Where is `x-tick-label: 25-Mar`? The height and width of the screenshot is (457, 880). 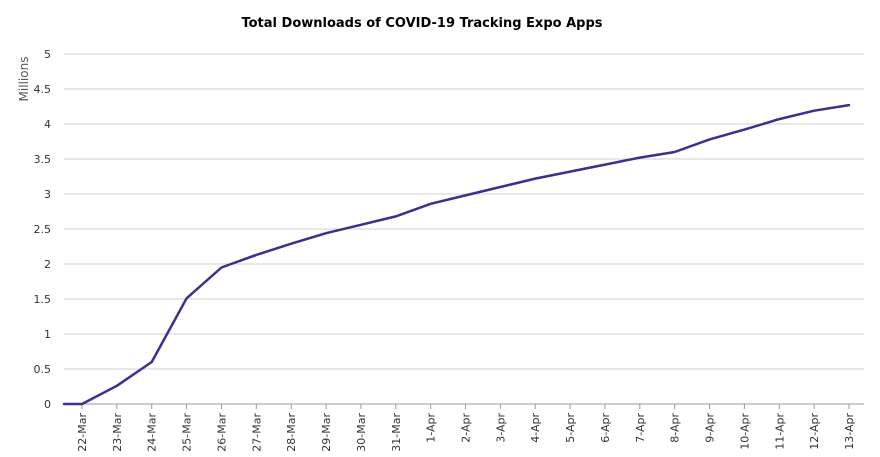 x-tick-label: 25-Mar is located at coordinates (187, 432).